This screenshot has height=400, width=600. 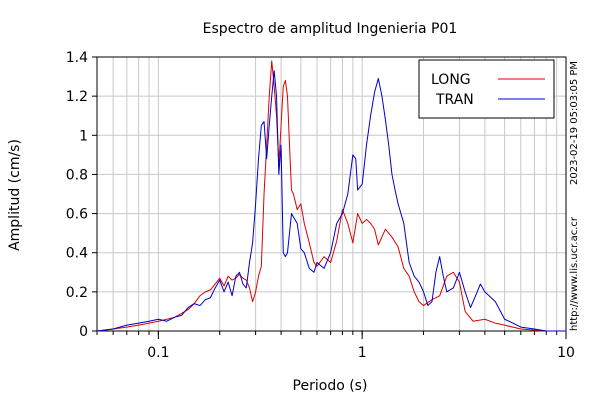 What do you see at coordinates (77, 97) in the screenshot?
I see `y-tick-label: 1.2` at bounding box center [77, 97].